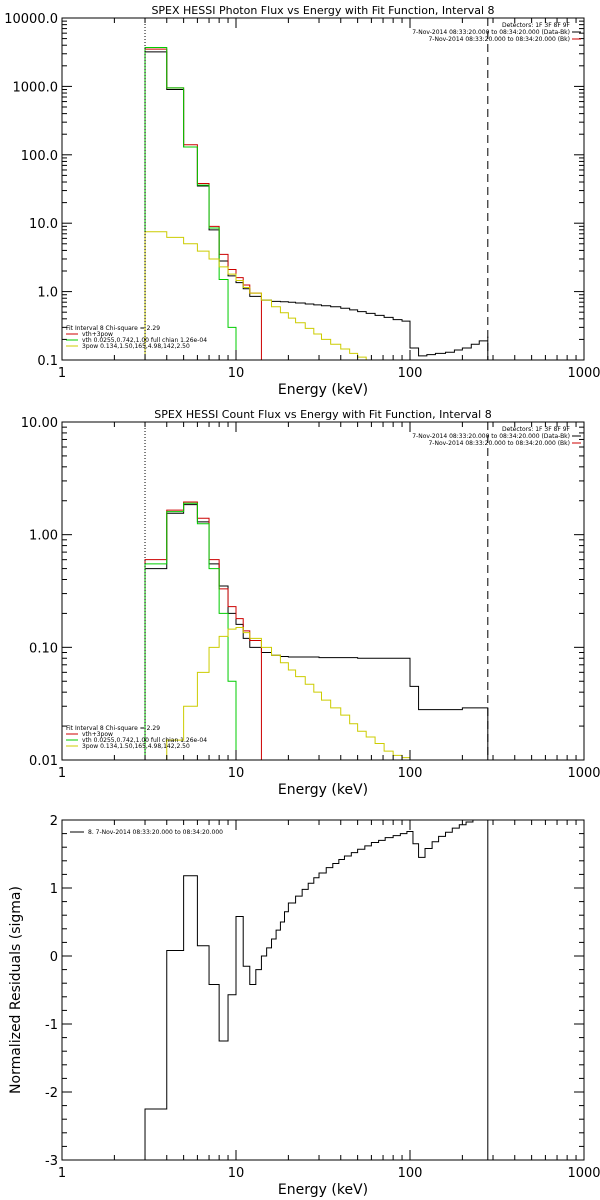 The width and height of the screenshot is (600, 1200). Describe the element at coordinates (43, 761) in the screenshot. I see `y-tick-label: 0.01` at that location.